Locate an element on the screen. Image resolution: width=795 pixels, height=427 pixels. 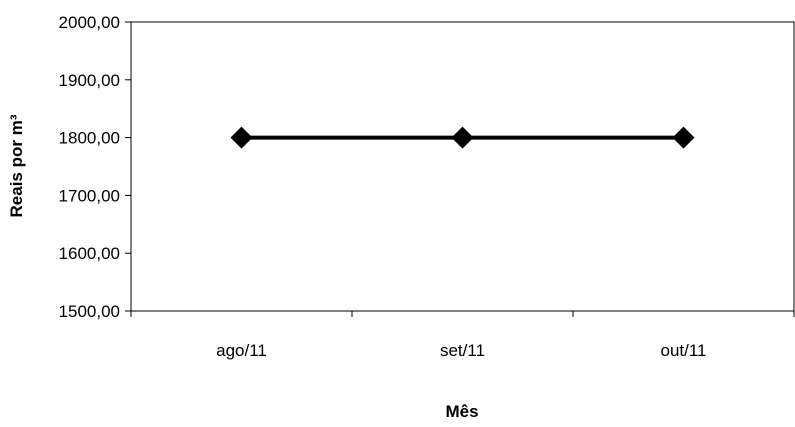
y-tick-label: 1700,00 is located at coordinates (89, 195).